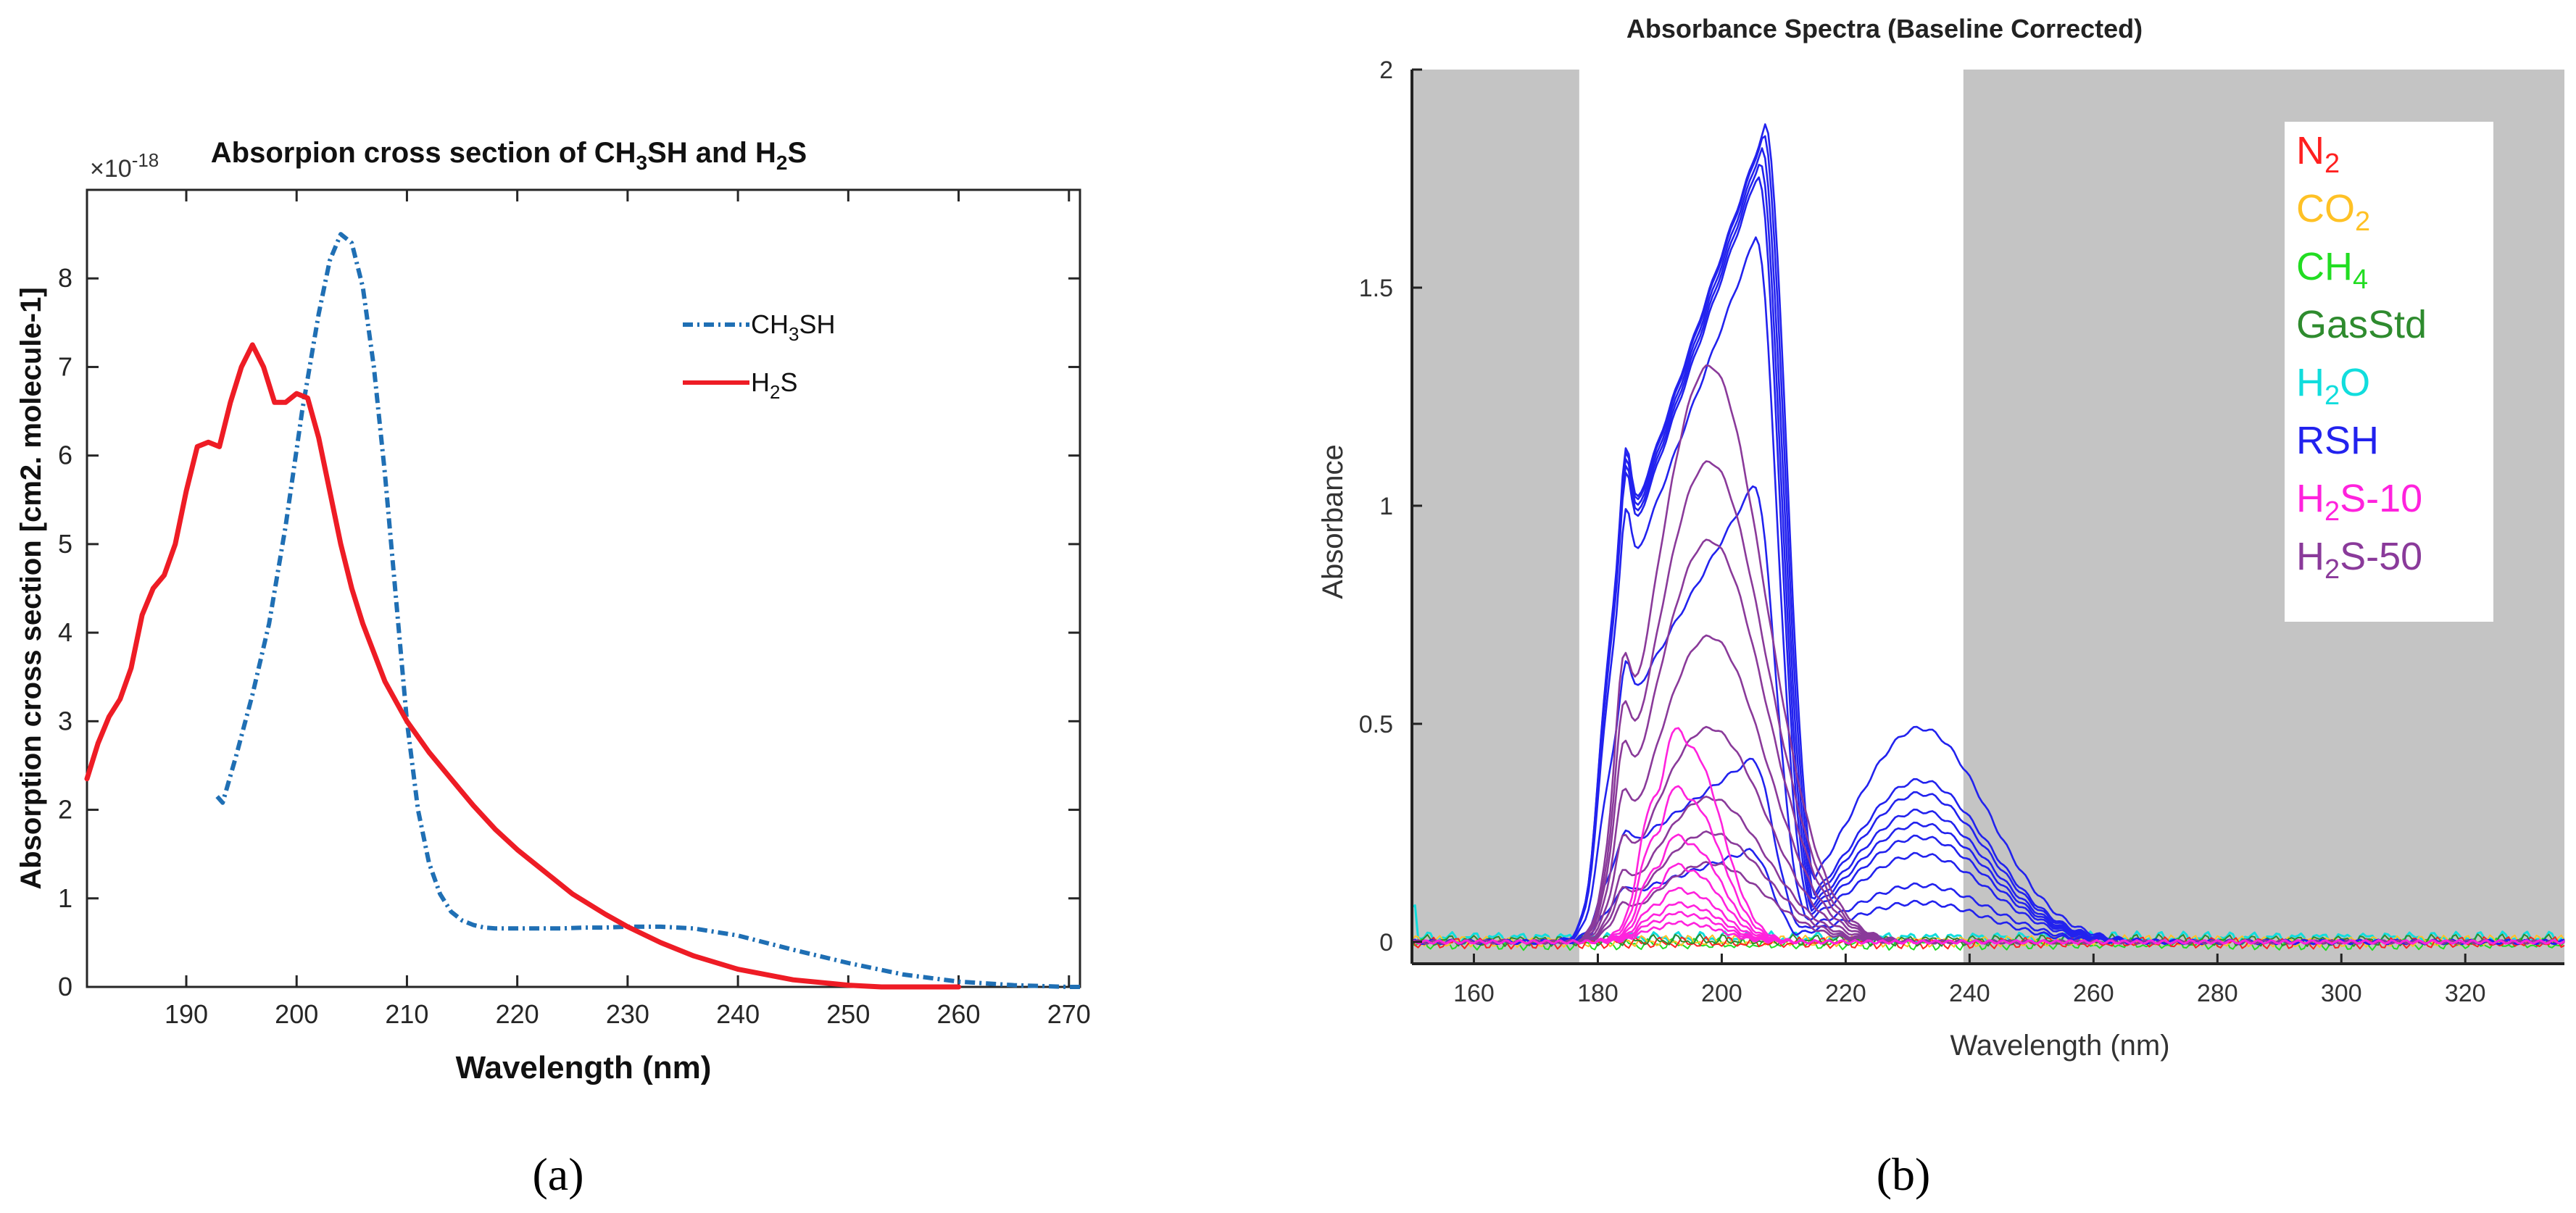 The width and height of the screenshot is (2576, 1213). What do you see at coordinates (296, 1014) in the screenshot?
I see `a-xtick-label-200: 200` at bounding box center [296, 1014].